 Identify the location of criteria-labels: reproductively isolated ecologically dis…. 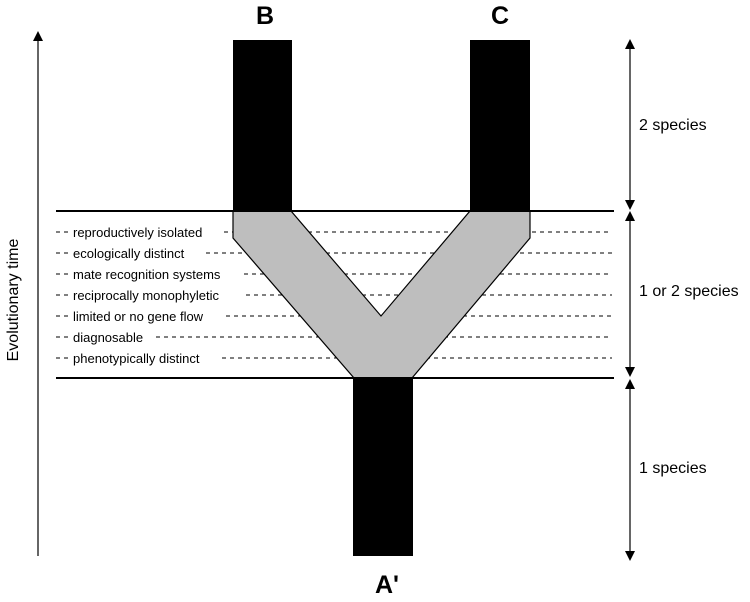
(147, 295).